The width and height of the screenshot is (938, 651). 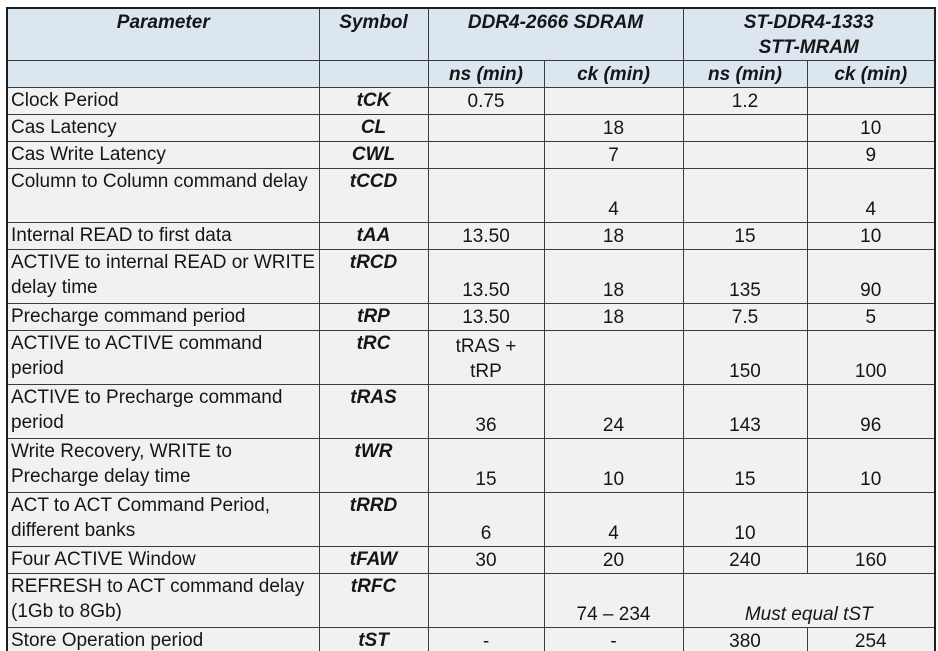 I want to click on table-row-cwl: Cas Write Latency CWL 7 9, so click(x=471, y=155).